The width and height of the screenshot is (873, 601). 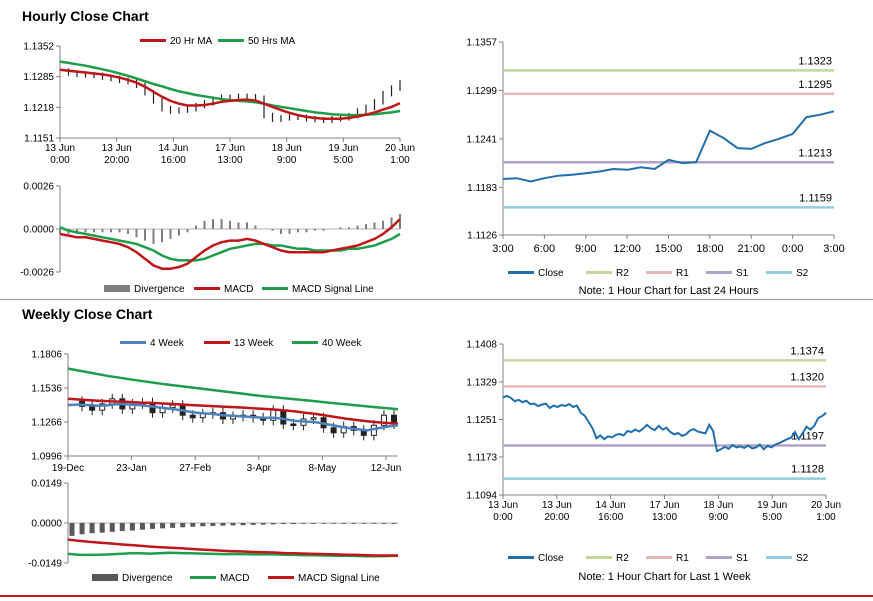 I want to click on w1-x-tick-label: 1:00, so click(x=826, y=517).